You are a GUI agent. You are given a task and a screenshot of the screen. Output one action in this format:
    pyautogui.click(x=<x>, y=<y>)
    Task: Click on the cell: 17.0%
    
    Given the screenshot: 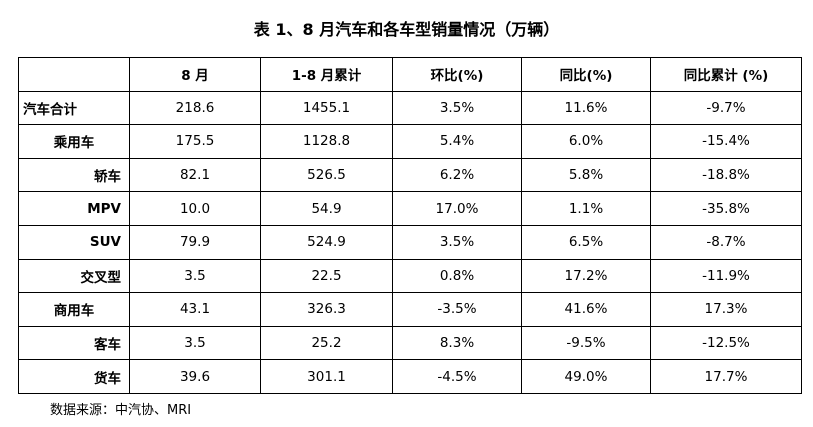 What is the action you would take?
    pyautogui.click(x=457, y=208)
    